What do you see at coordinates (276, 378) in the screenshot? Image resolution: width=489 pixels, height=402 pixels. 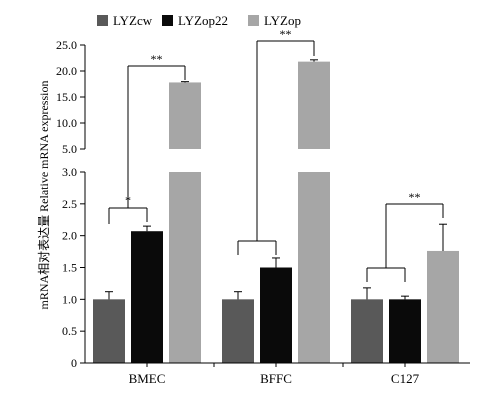 I see `x-tick-label-bffc: BFFC` at bounding box center [276, 378].